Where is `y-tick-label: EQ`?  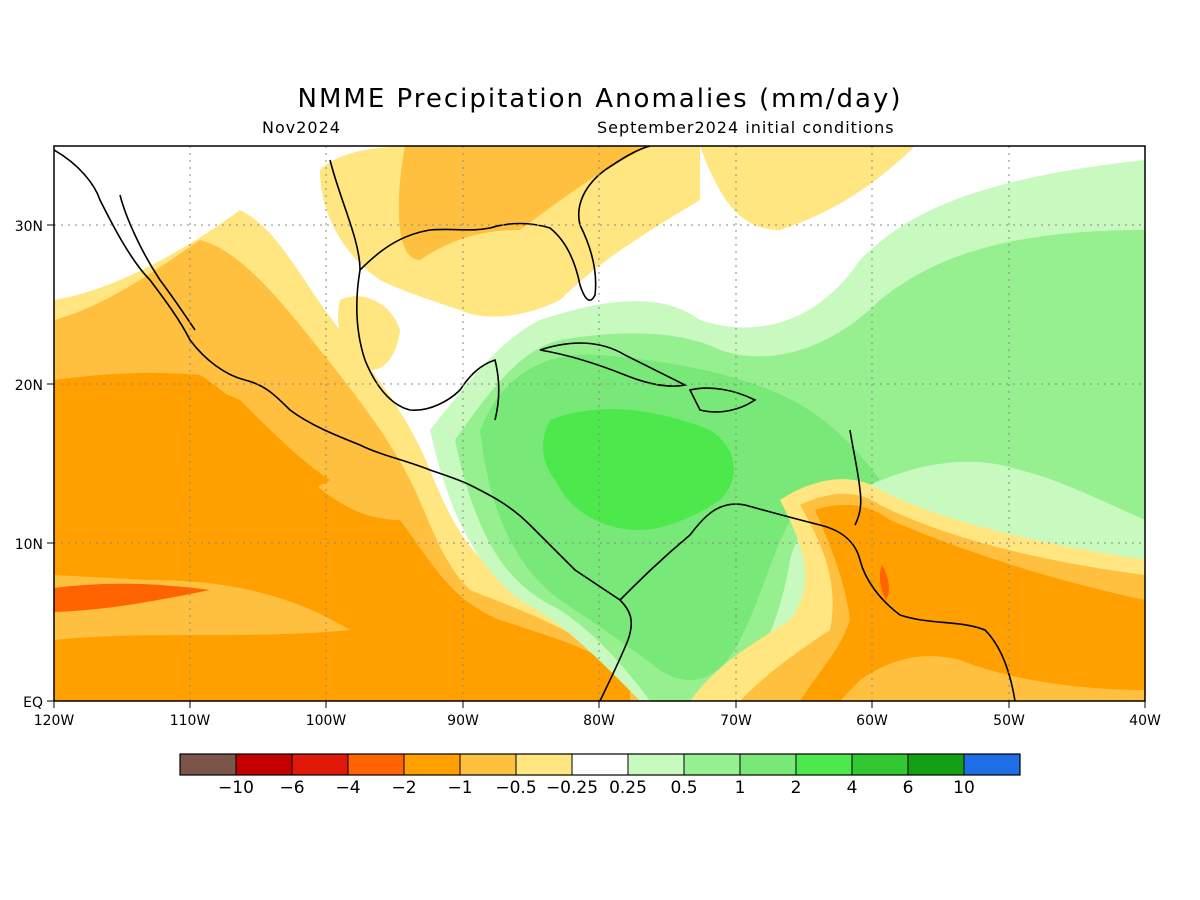
y-tick-label: EQ is located at coordinates (33, 703).